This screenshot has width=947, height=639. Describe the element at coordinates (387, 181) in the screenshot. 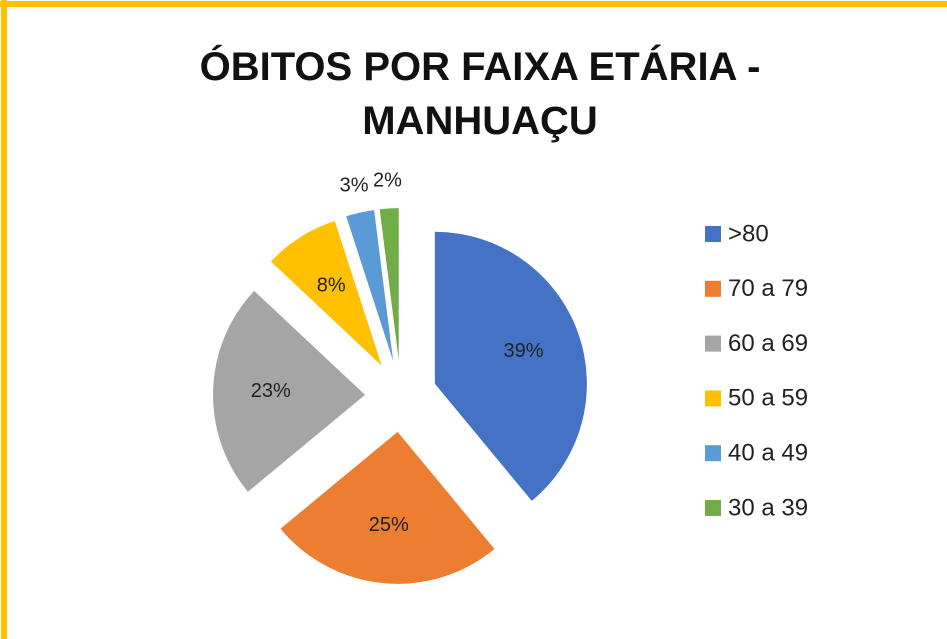

I see `data-label: 2%` at that location.